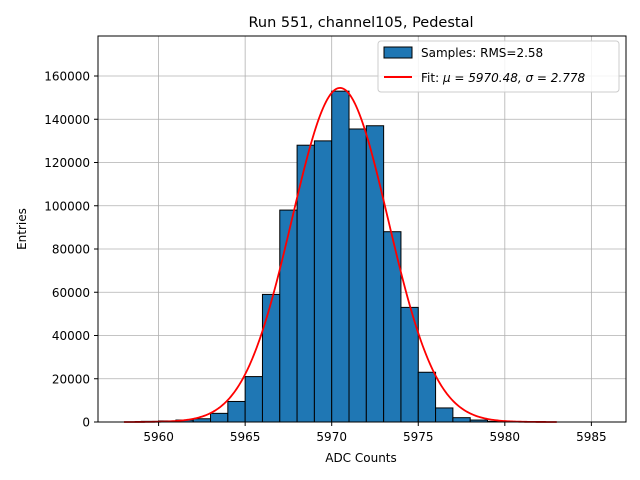  What do you see at coordinates (86, 423) in the screenshot?
I see `y-tick-label: 0` at bounding box center [86, 423].